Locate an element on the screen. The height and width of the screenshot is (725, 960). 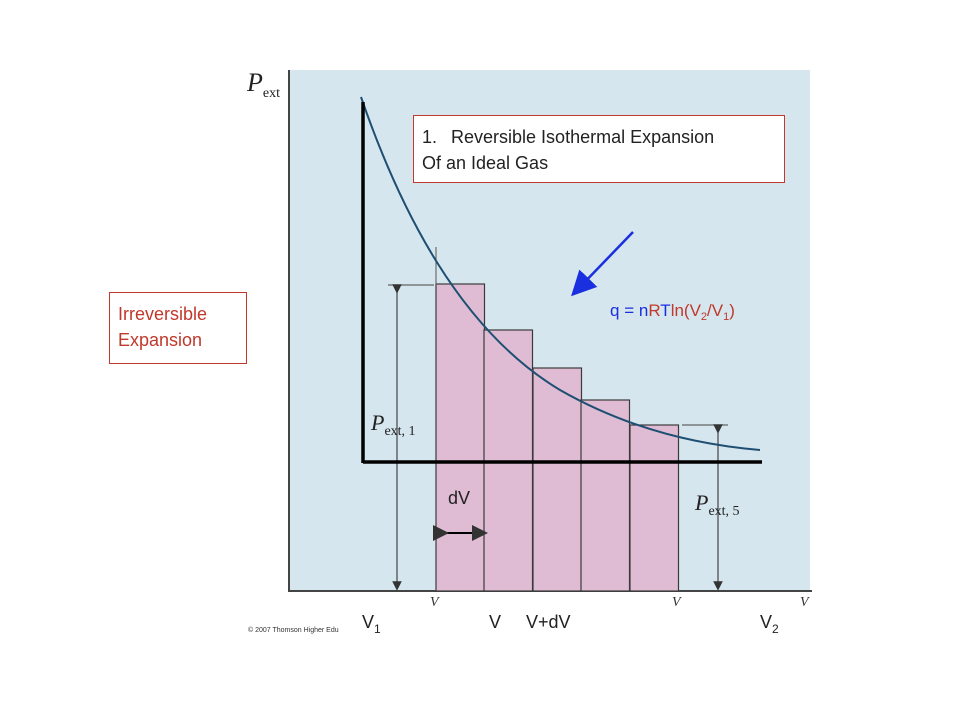
title-number: 1. is located at coordinates (430, 137).